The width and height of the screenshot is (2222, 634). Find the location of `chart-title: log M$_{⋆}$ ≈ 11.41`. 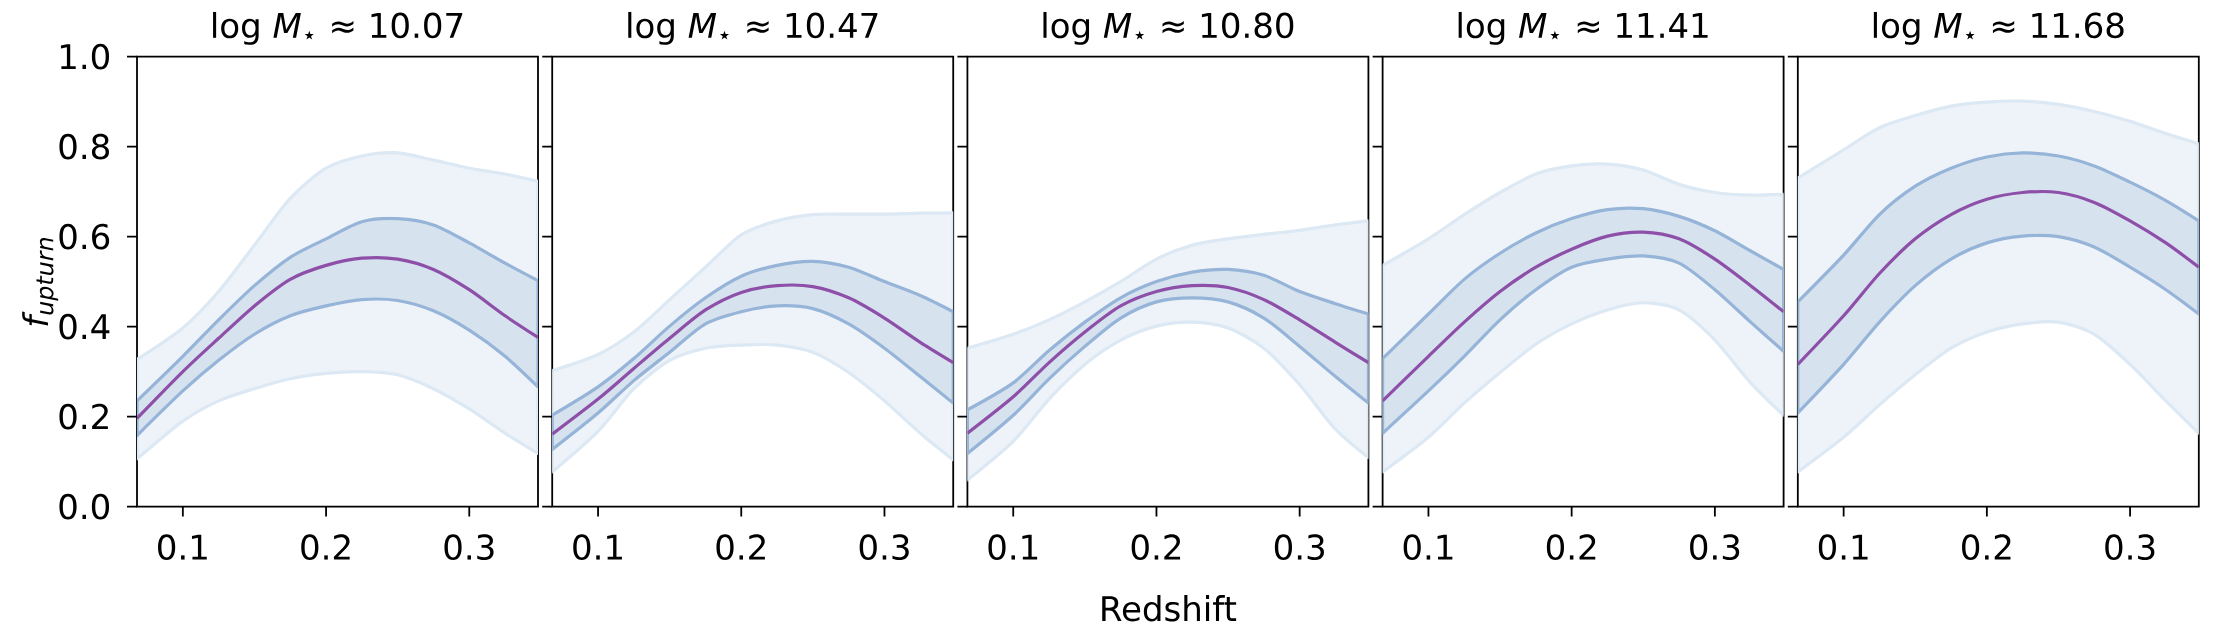

chart-title: log M$_{⋆}$ ≈ 11.41 is located at coordinates (1583, 28).